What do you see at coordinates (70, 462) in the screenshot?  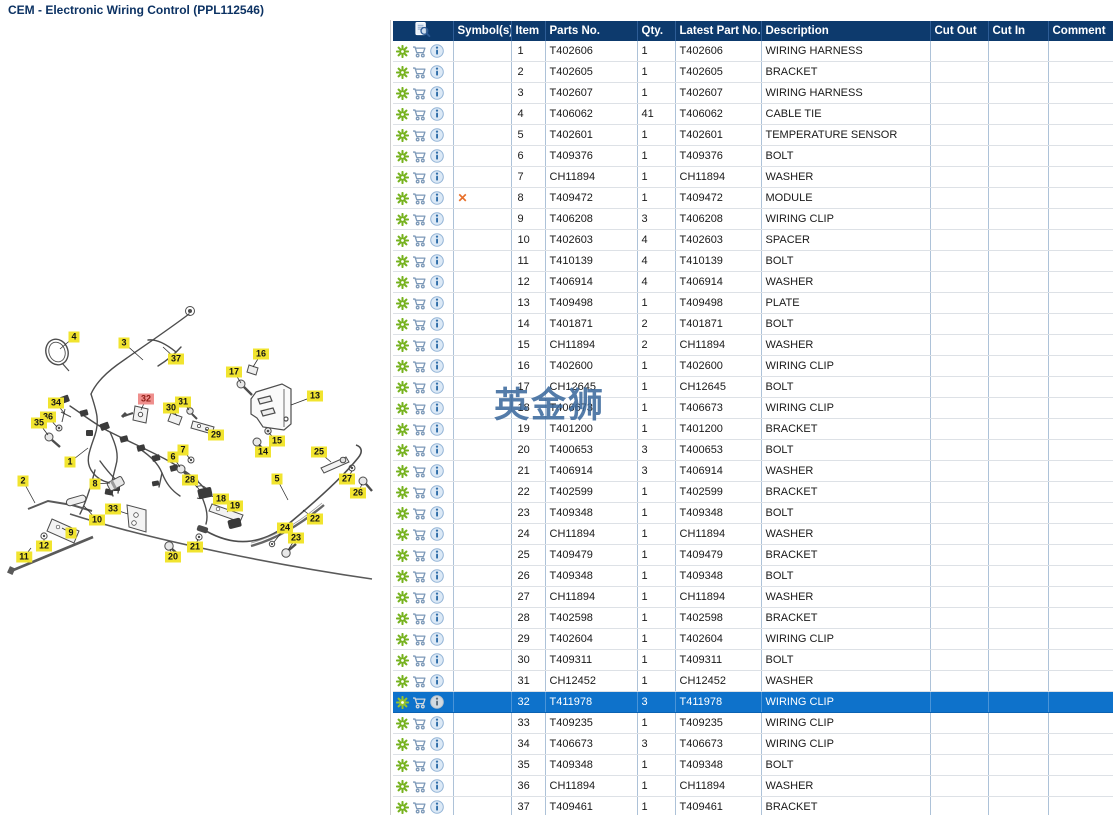 I see `diagram-callout-1: 1` at bounding box center [70, 462].